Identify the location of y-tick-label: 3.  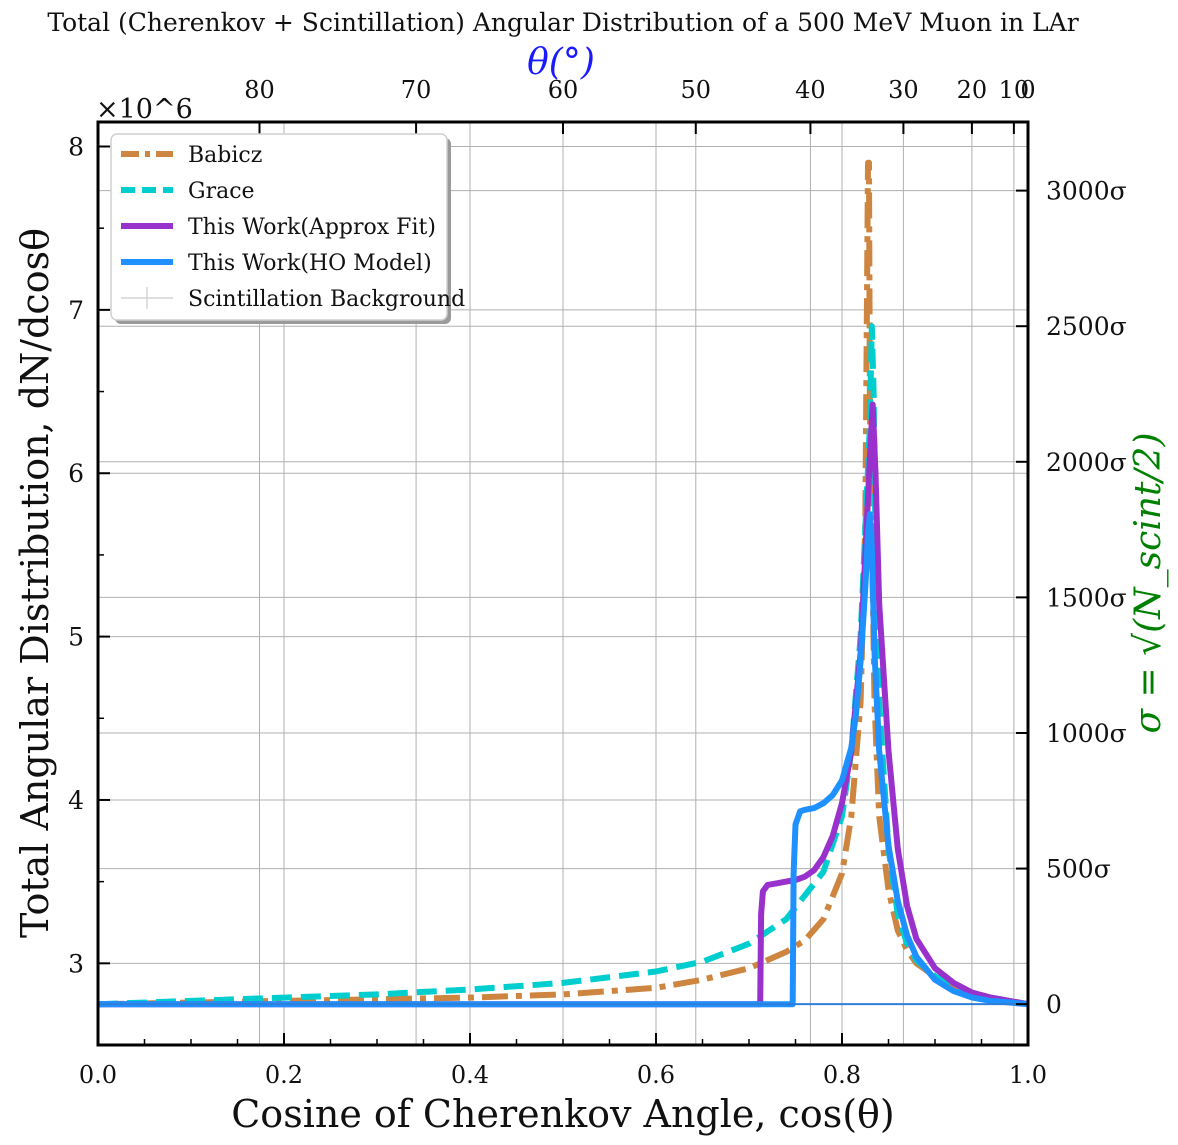
(76, 963).